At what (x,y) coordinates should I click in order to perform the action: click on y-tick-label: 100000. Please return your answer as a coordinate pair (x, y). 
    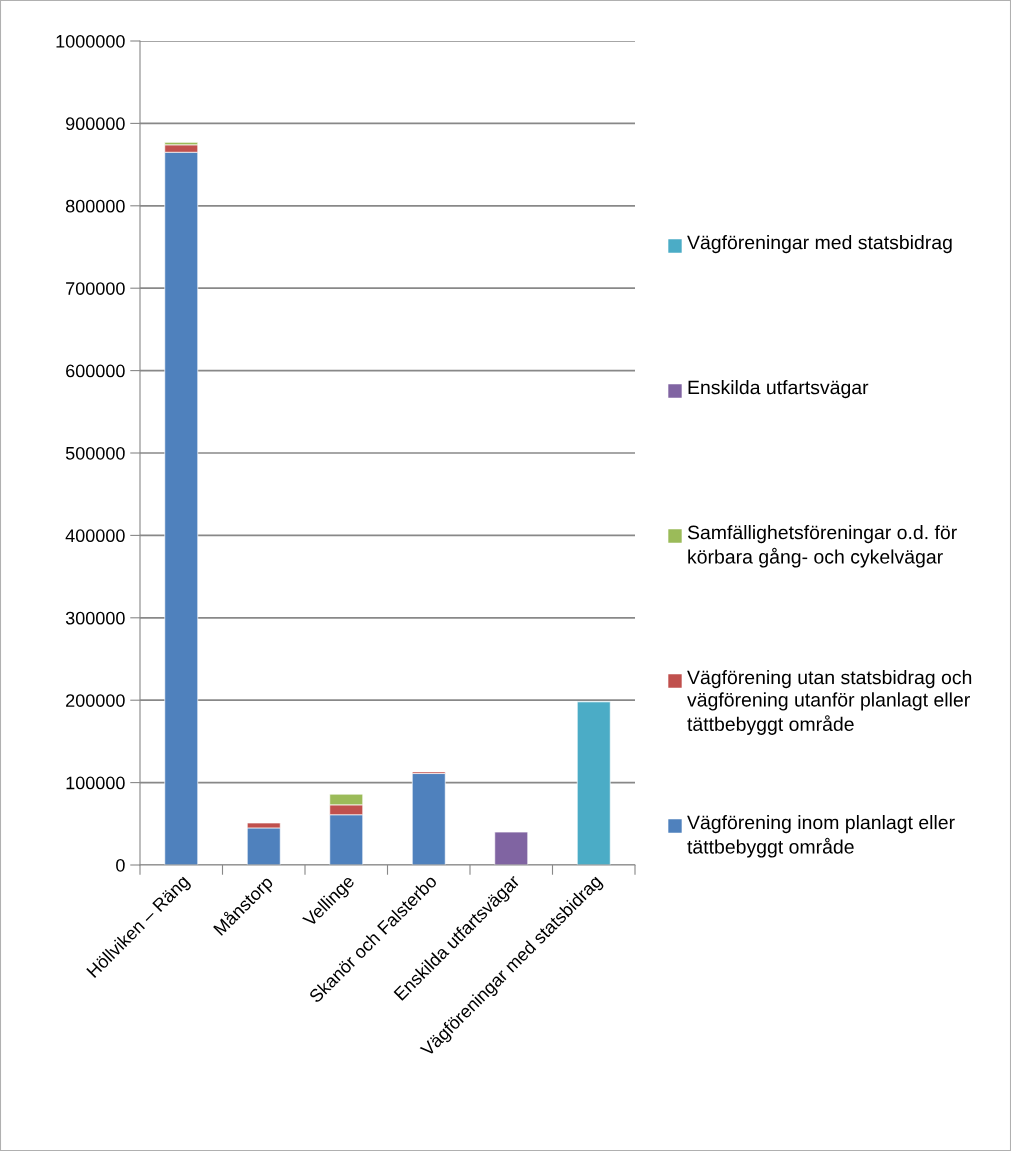
    Looking at the image, I should click on (95, 783).